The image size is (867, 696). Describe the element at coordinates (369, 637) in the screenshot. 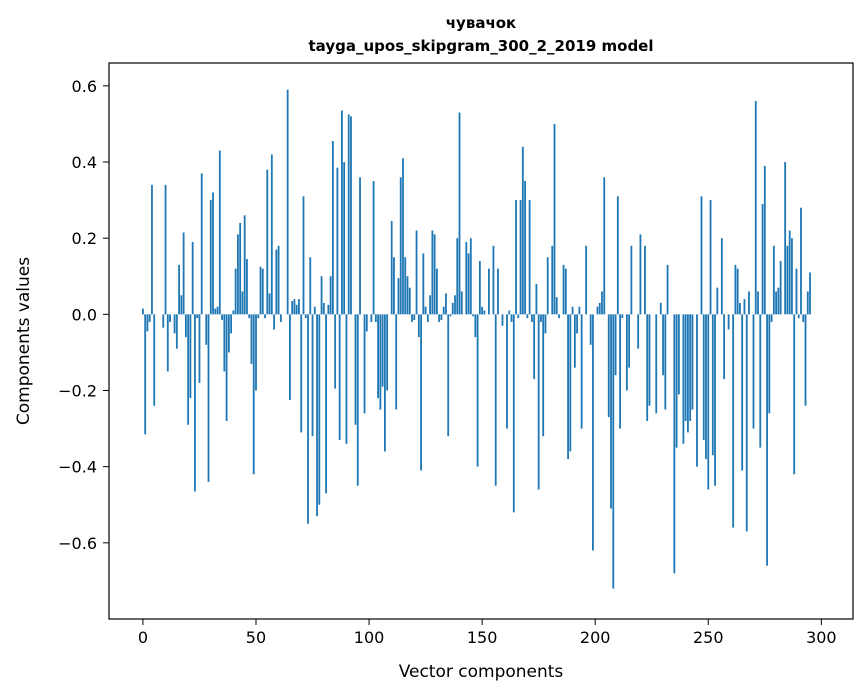

I see `x-tick-label: 100` at that location.